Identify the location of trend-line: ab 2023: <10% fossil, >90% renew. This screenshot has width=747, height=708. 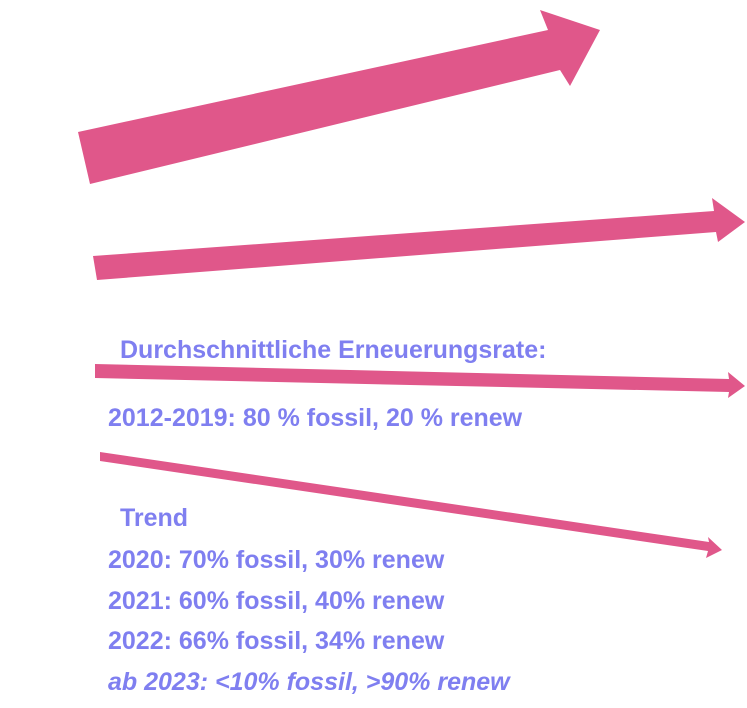
(309, 682).